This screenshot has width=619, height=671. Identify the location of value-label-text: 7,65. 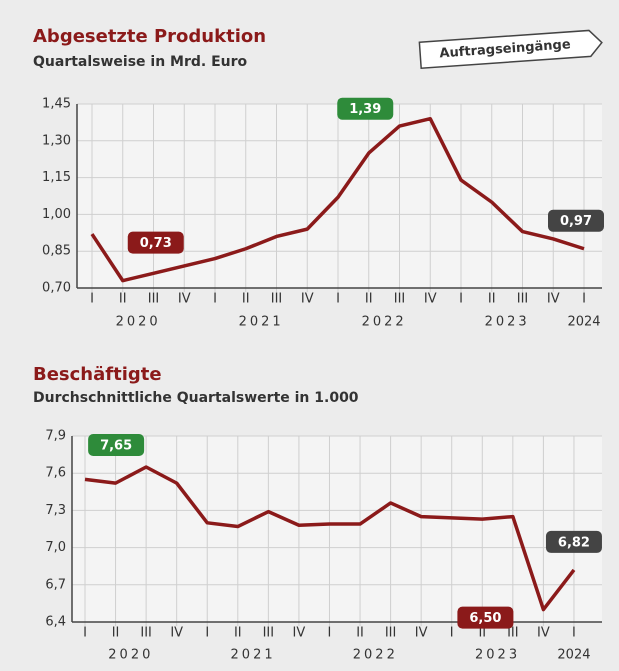
(116, 446).